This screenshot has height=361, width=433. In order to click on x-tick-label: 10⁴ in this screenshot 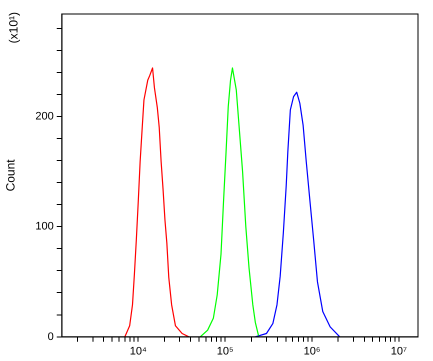, I will do `click(138, 351)`.